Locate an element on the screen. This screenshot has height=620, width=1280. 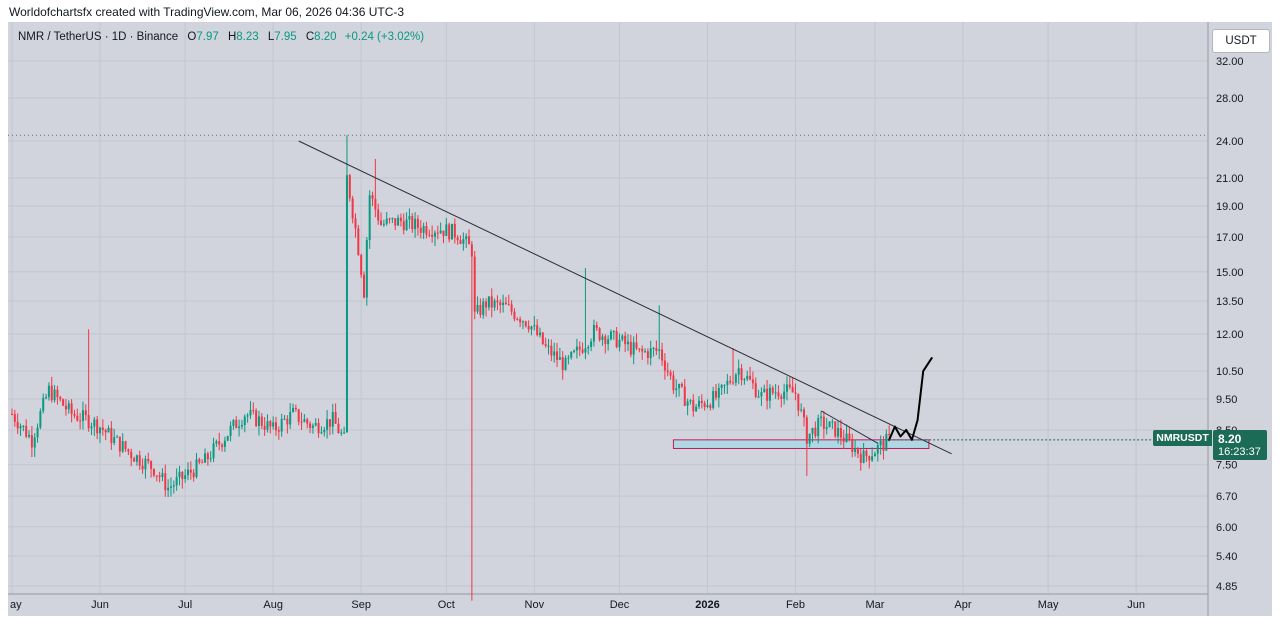
price-axis-label: 12.00 is located at coordinates (1230, 335).